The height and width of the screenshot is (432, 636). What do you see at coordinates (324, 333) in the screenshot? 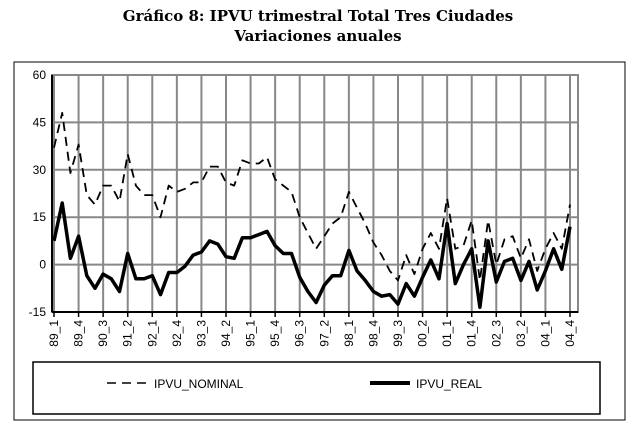
I see `x-tick-label: 97_2` at bounding box center [324, 333].